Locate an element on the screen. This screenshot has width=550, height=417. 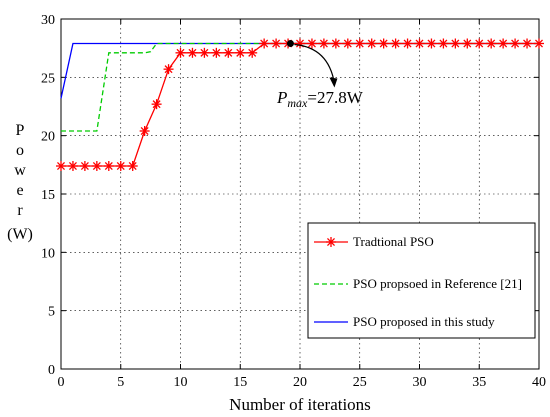
legend-label: PSO propsoed in Reference [21] is located at coordinates (437, 283).